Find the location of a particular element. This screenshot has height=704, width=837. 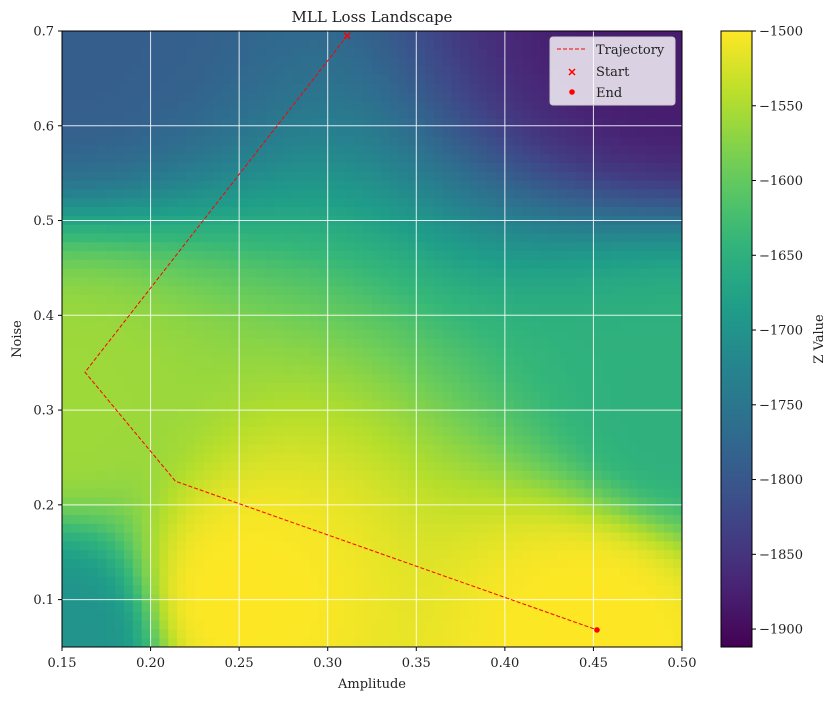

x-tick-label: 0.25 is located at coordinates (239, 663).